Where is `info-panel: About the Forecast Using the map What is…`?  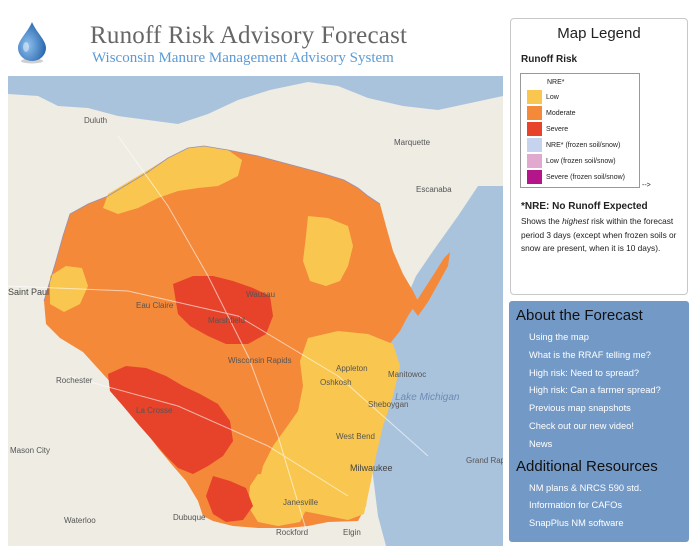
info-panel: About the Forecast Using the map What is… is located at coordinates (599, 421).